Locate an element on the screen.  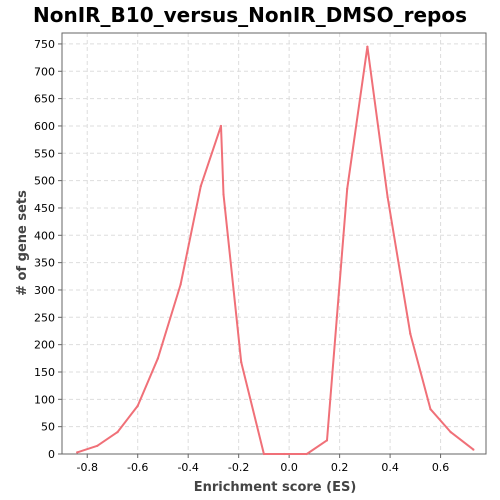
y-tick-label: 450 is located at coordinates (44, 208).